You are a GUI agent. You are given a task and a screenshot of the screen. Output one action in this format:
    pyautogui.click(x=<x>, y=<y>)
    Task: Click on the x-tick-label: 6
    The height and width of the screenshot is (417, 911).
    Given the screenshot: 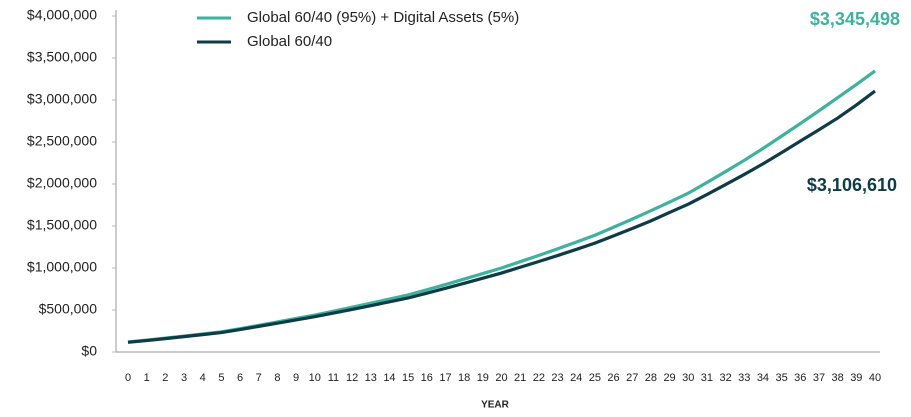 What is the action you would take?
    pyautogui.click(x=240, y=378)
    